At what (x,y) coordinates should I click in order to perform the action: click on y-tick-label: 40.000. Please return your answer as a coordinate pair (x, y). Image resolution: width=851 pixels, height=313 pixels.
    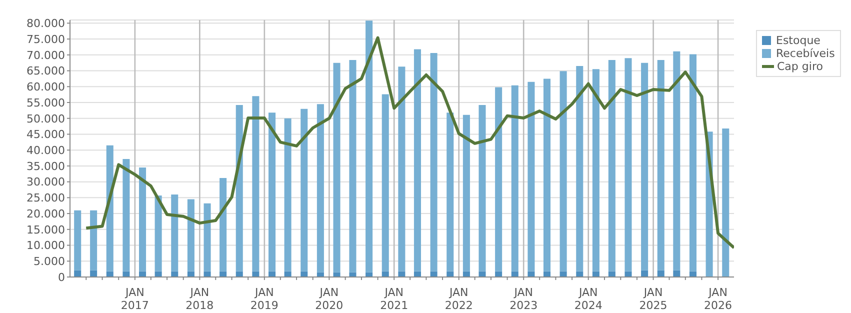
    Looking at the image, I should click on (45, 150).